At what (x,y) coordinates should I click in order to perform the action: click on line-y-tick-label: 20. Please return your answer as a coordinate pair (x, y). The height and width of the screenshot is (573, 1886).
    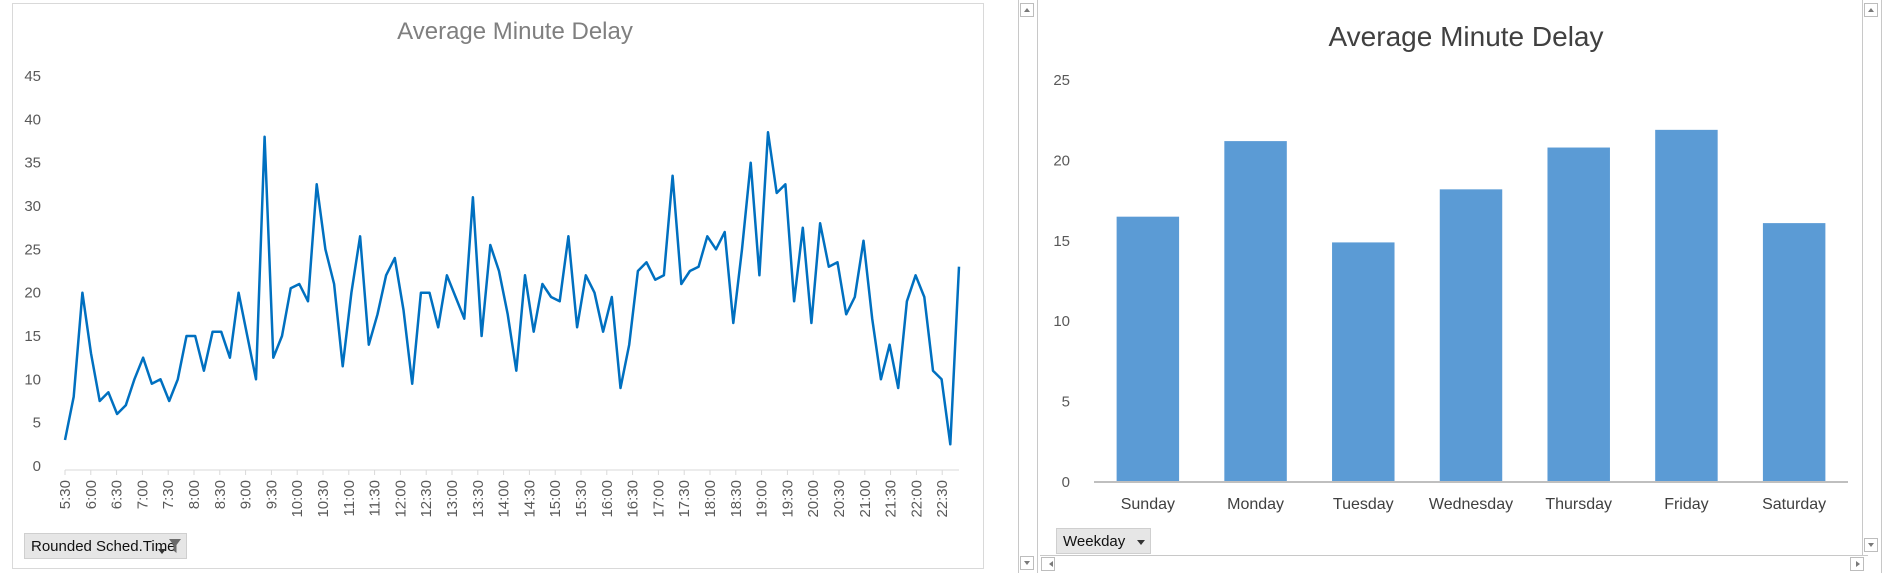
    Looking at the image, I should click on (32, 293).